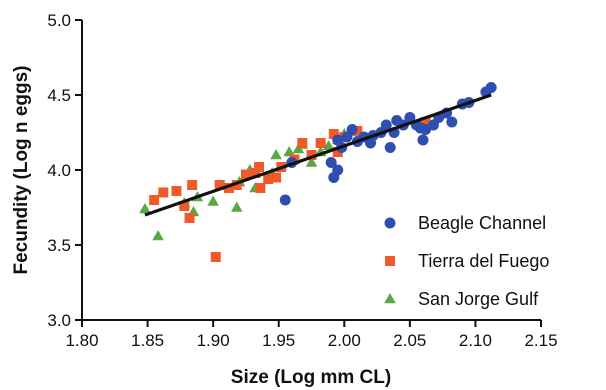 The image size is (606, 390). Describe the element at coordinates (59, 245) in the screenshot. I see `y-tick-label: 3.5` at that location.